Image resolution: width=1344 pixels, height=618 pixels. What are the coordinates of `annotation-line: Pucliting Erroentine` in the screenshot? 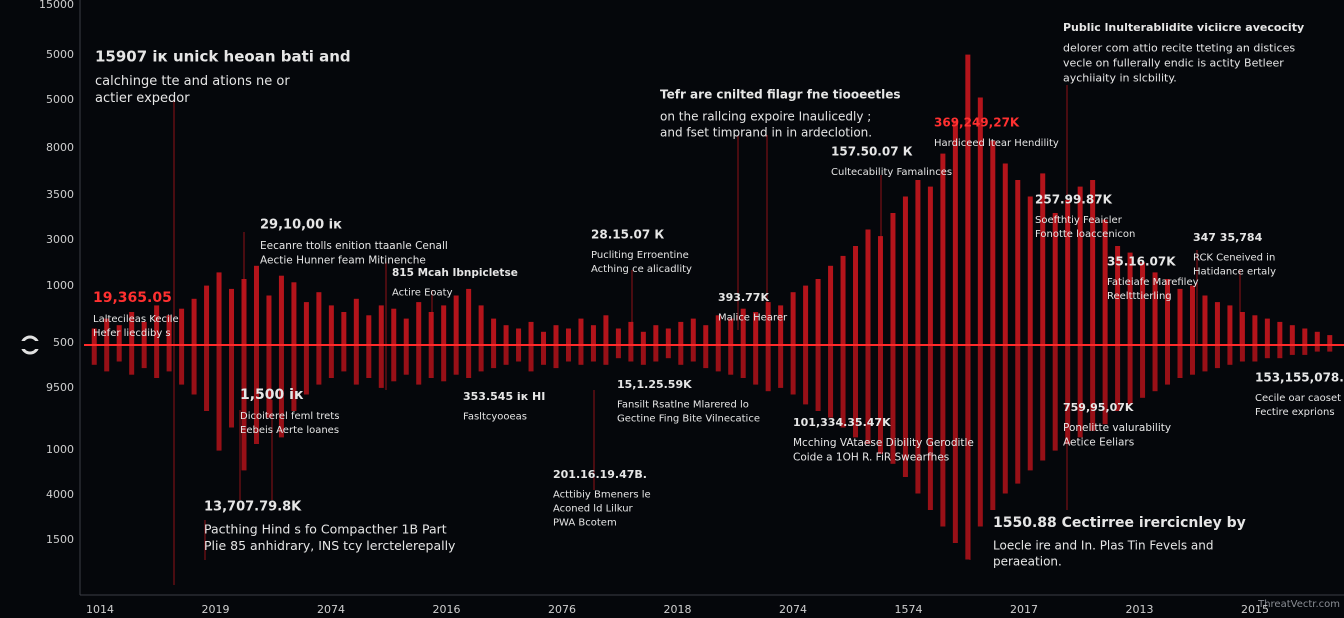 It's located at (640, 255).